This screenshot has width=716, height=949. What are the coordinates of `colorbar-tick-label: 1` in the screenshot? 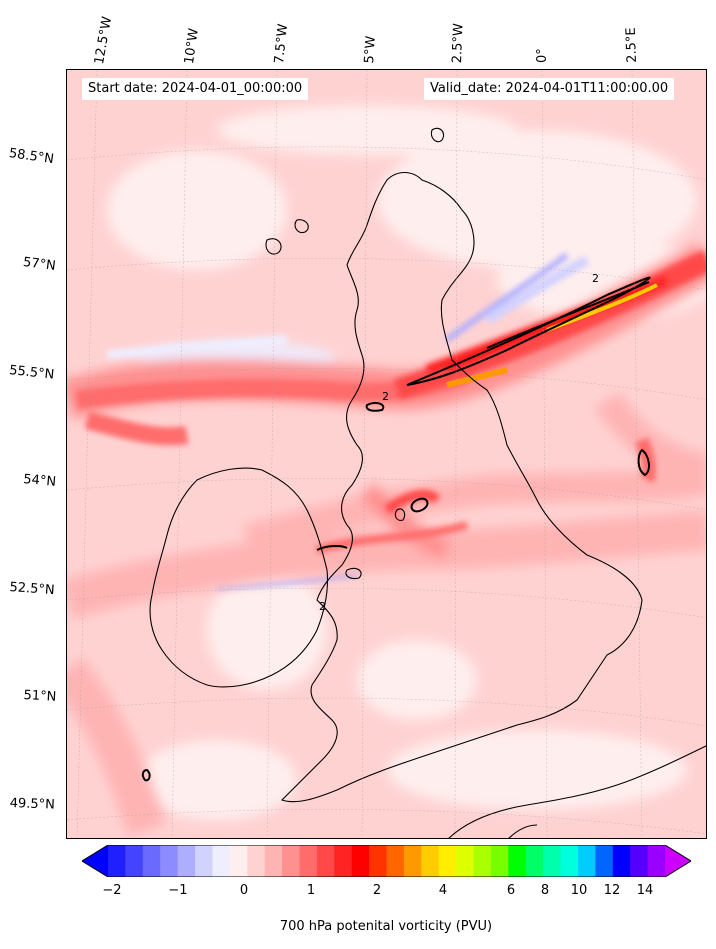 It's located at (311, 890).